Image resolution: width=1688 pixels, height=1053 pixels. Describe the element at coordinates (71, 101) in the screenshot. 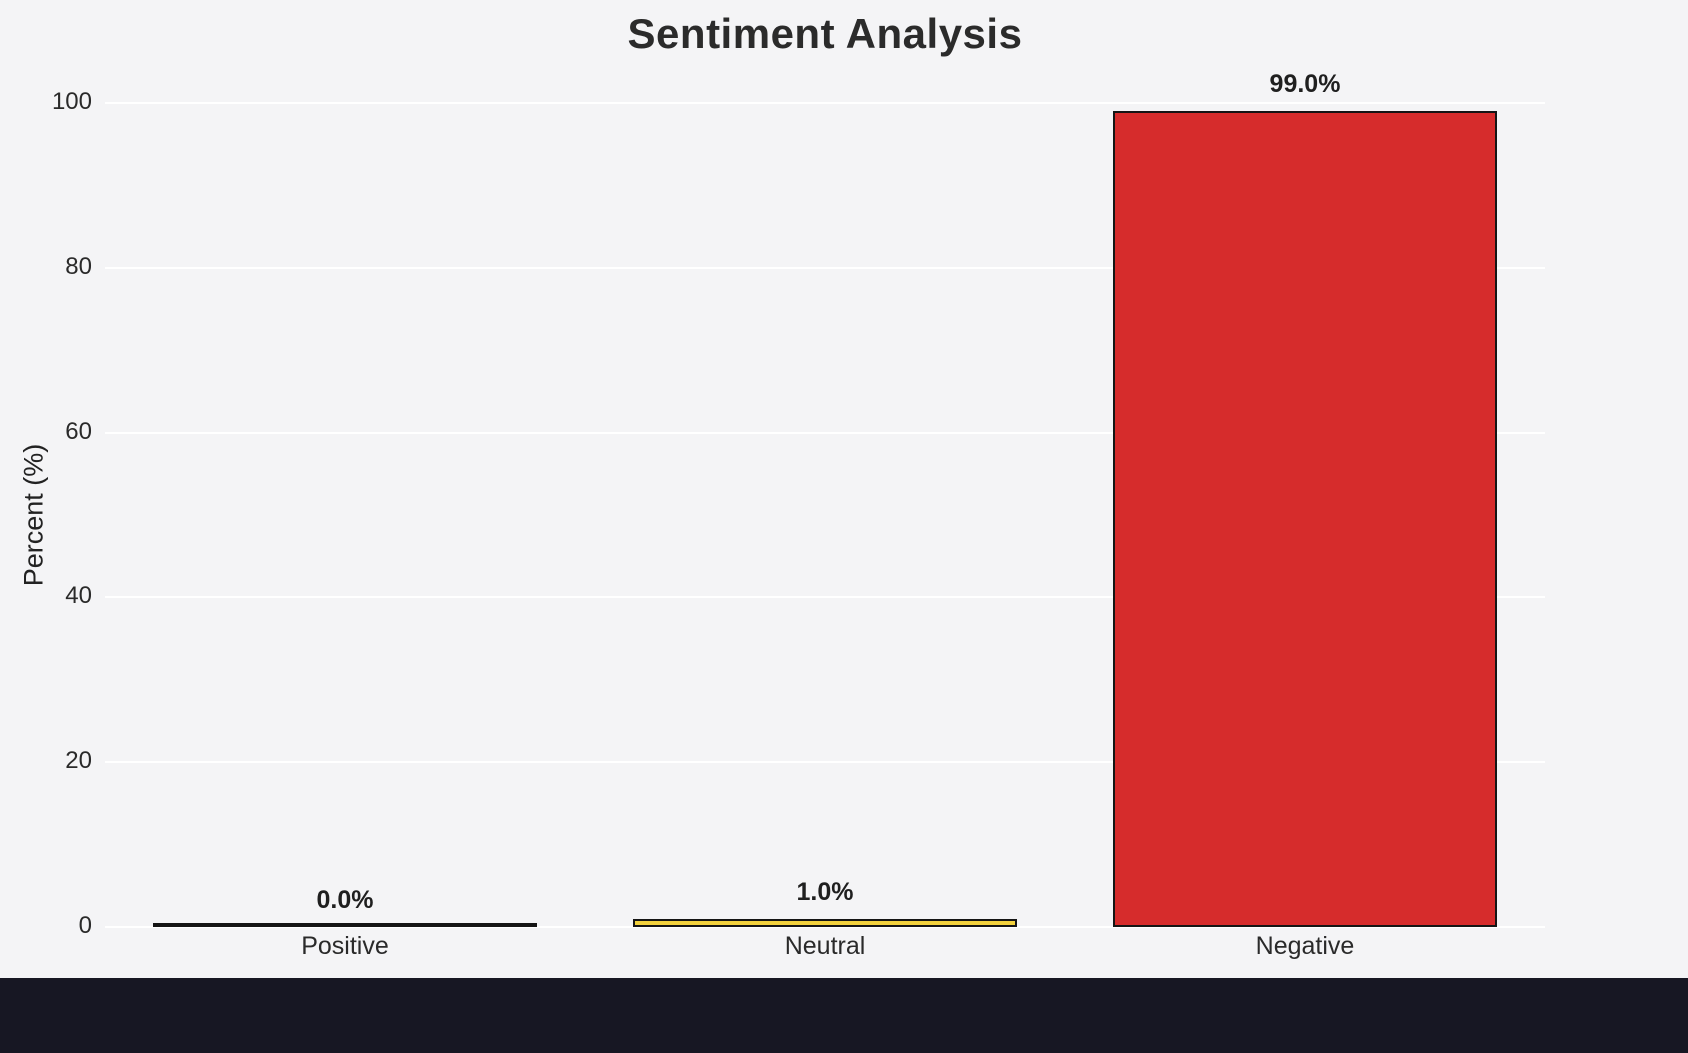

I see `y-tick-label-100: 100` at that location.